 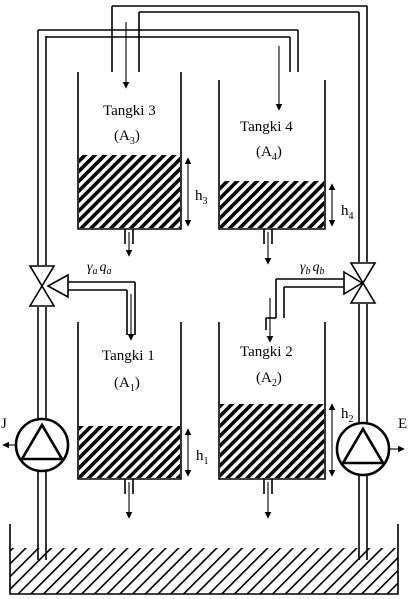 I want to click on pump-left-label: J, so click(x=4, y=424).